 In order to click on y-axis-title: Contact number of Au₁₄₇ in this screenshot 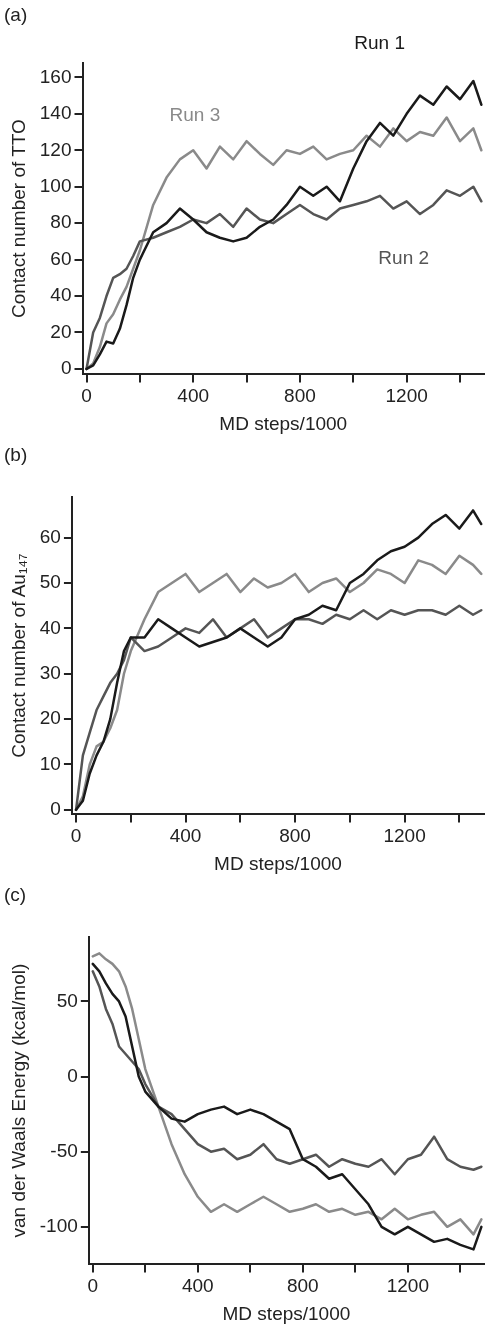, I will do `click(18, 655)`.